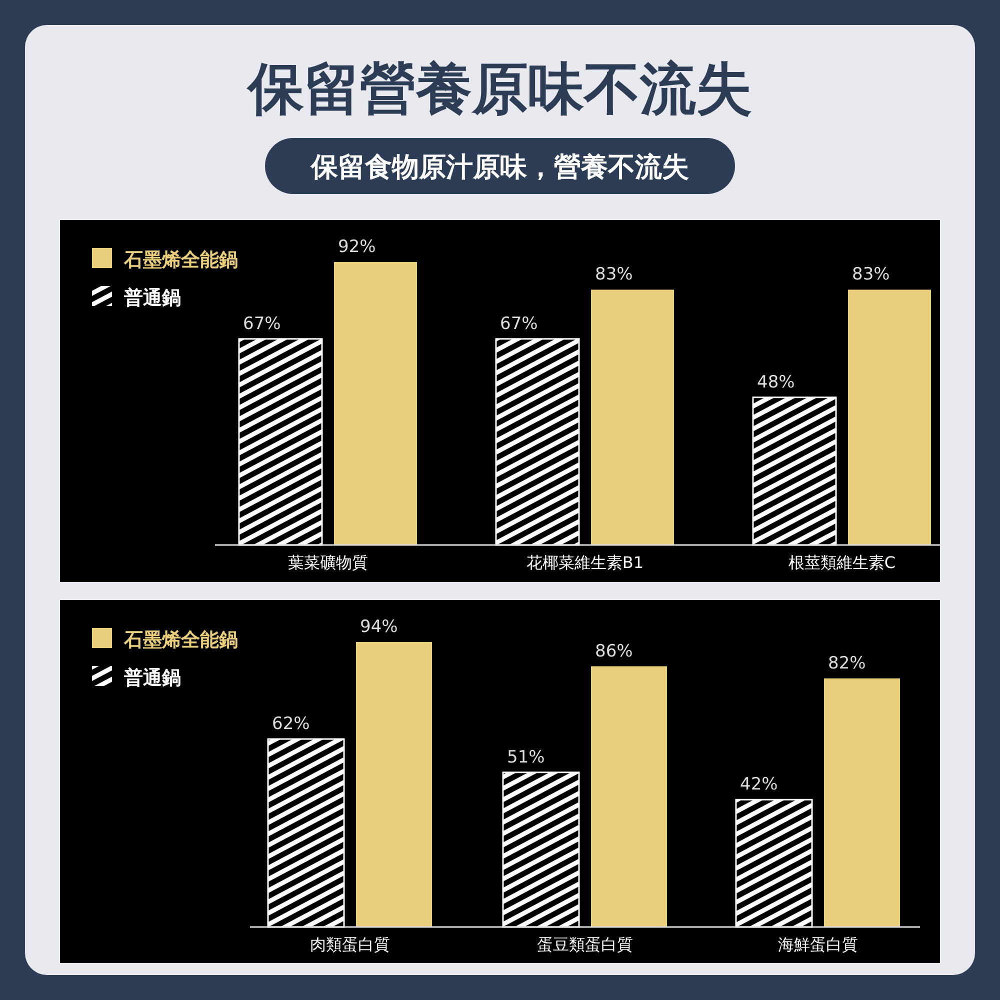  Describe the element at coordinates (526, 757) in the screenshot. I see `data-label: 51%` at that location.